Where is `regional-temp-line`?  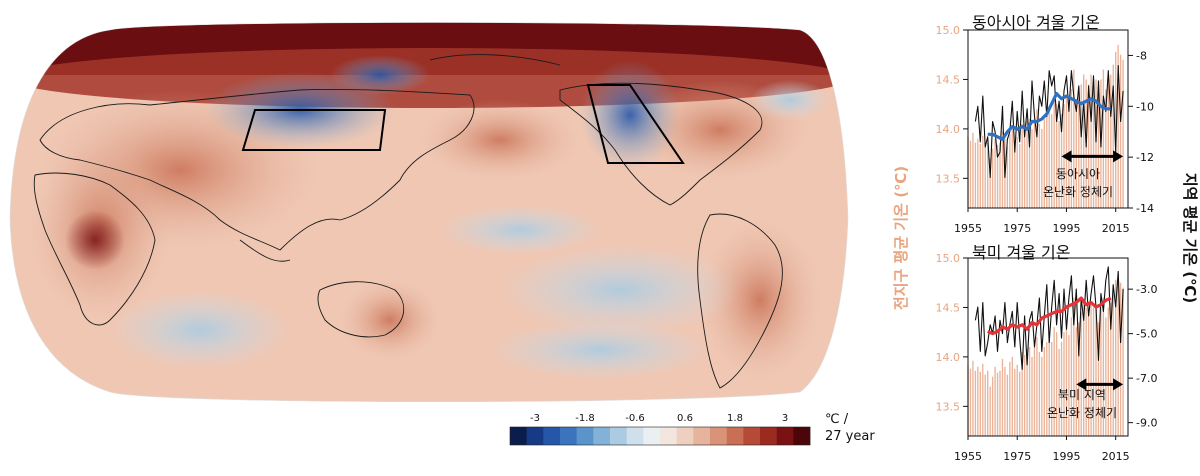
regional-temp-line is located at coordinates (1049, 318).